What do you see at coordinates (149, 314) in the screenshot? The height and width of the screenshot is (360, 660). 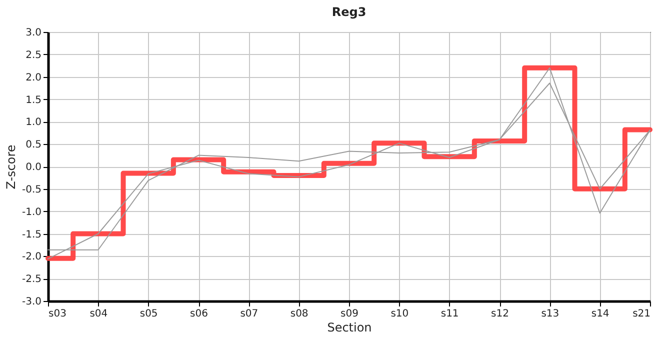 I see `x-tick-label: s05` at bounding box center [149, 314].